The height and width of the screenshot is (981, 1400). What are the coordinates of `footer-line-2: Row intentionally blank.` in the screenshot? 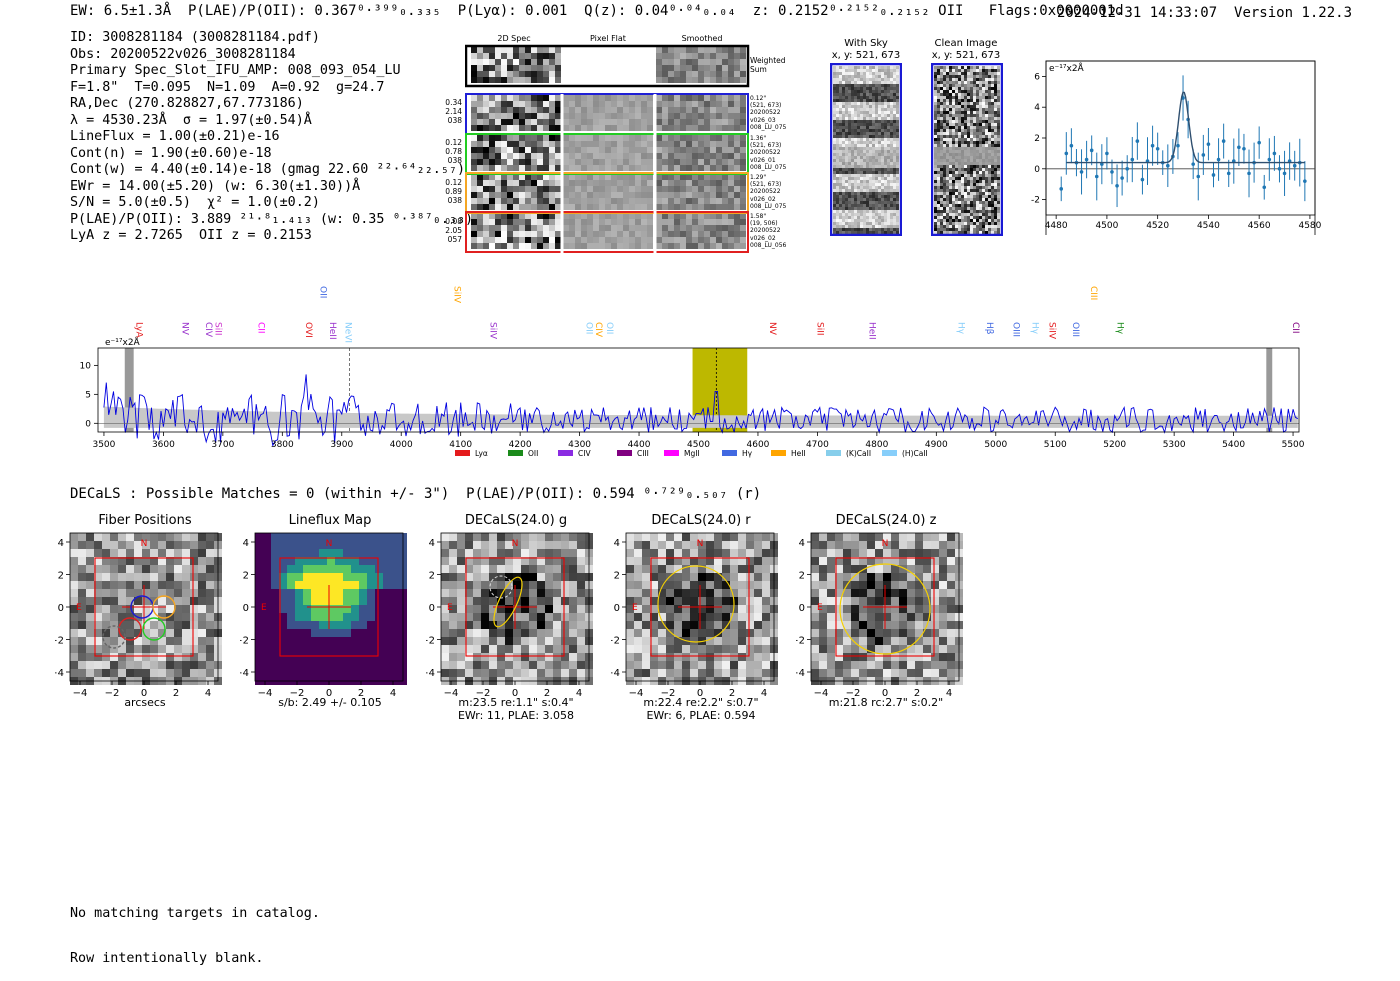 It's located at (195, 958).